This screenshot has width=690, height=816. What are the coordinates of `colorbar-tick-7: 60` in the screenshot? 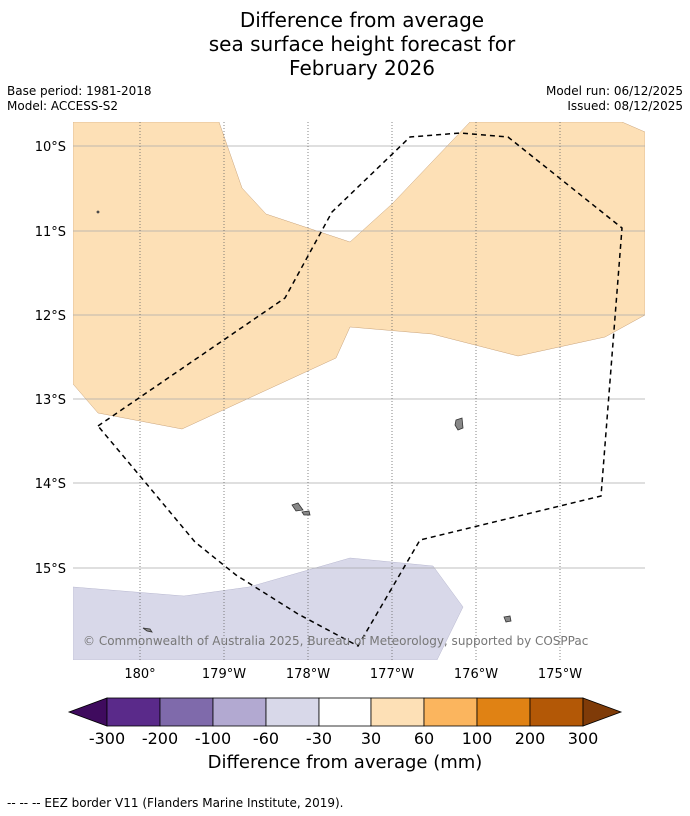 It's located at (424, 738).